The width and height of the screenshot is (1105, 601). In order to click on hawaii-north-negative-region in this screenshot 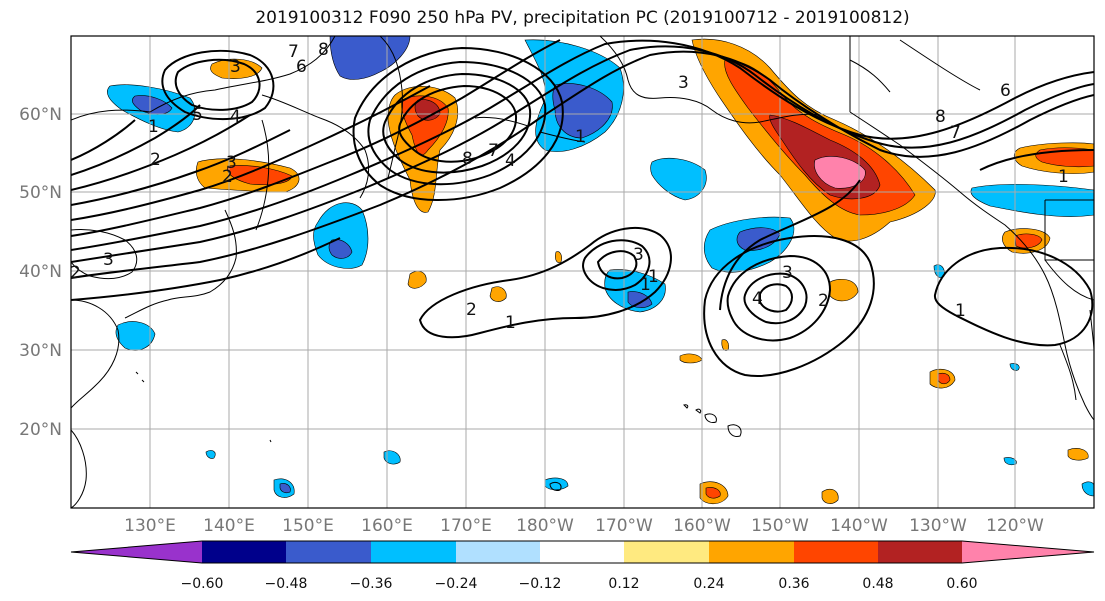, I will do `click(640, 299)`.